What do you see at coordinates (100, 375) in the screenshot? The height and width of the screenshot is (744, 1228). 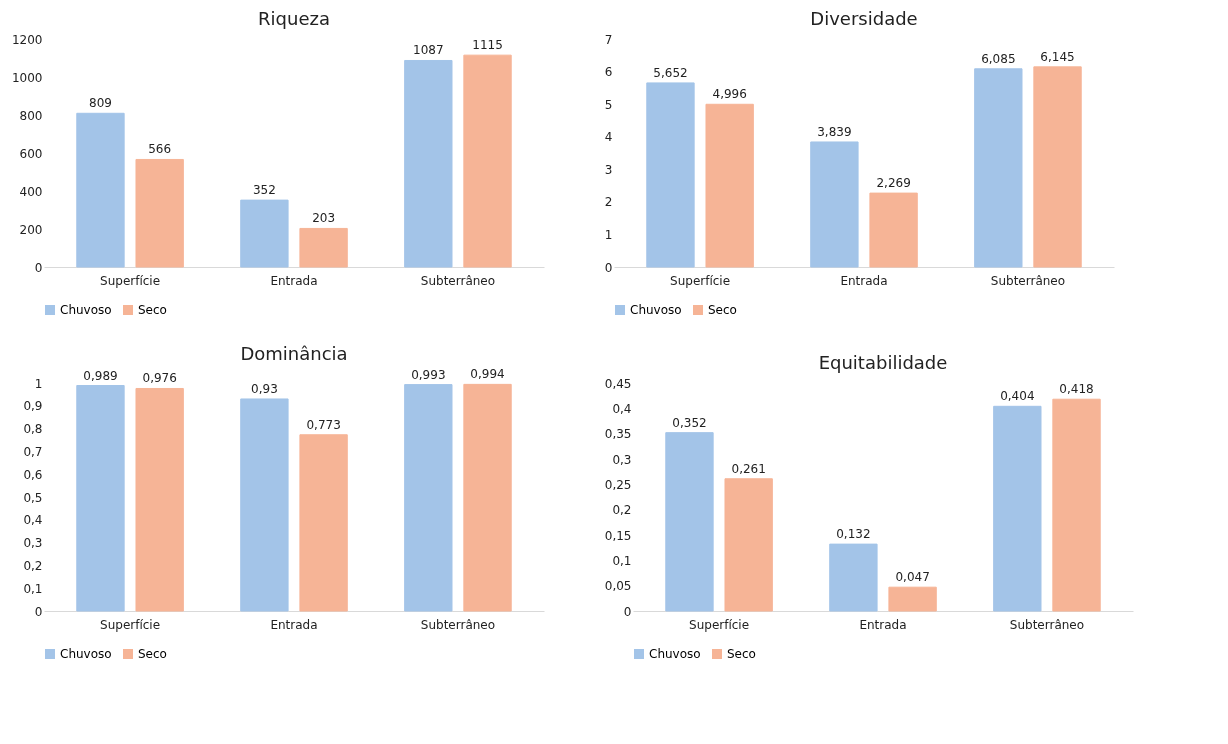 I see `data-label: 0,989` at bounding box center [100, 375].